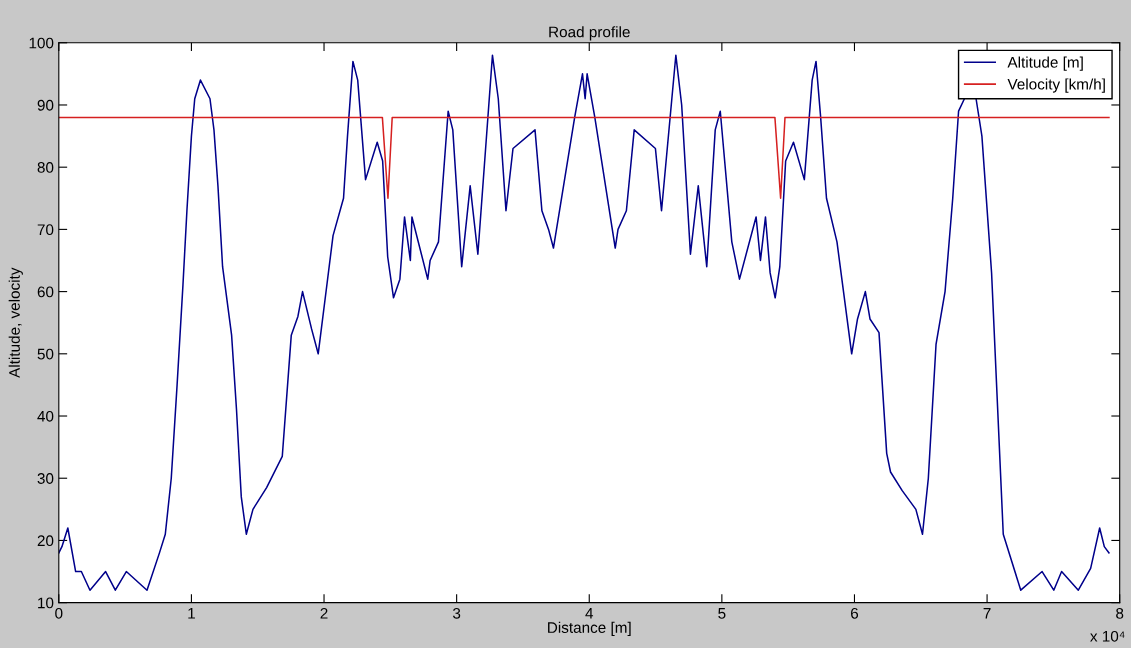 The width and height of the screenshot is (1131, 648). Describe the element at coordinates (987, 613) in the screenshot. I see `x-tick-label: 7` at that location.